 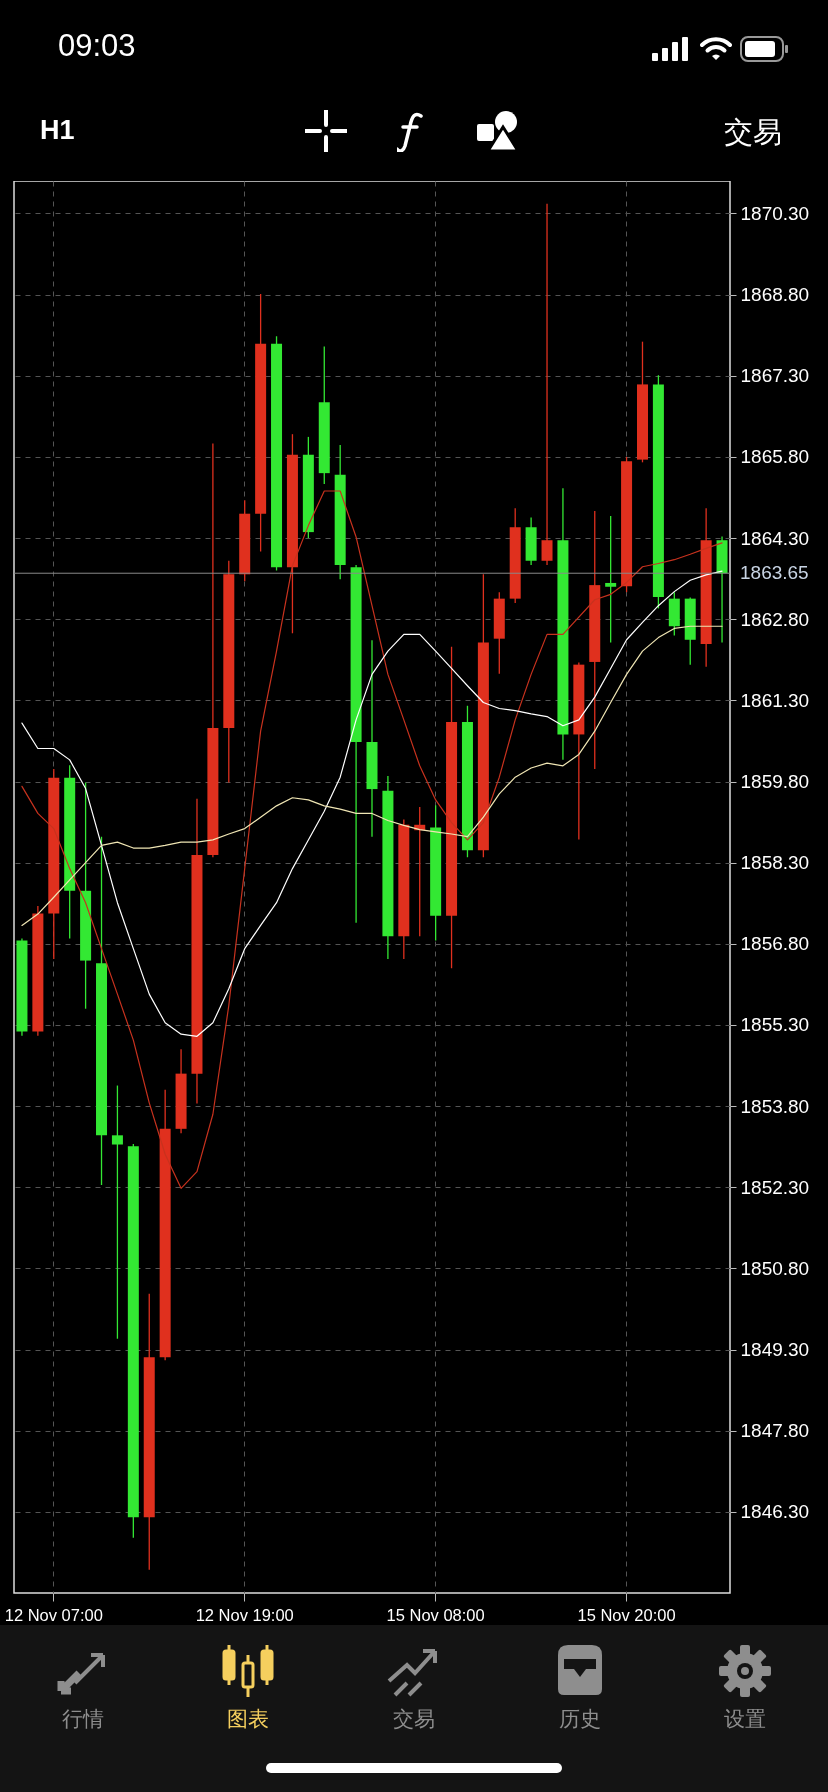 What do you see at coordinates (579, 1719) in the screenshot?
I see `text: 历史` at bounding box center [579, 1719].